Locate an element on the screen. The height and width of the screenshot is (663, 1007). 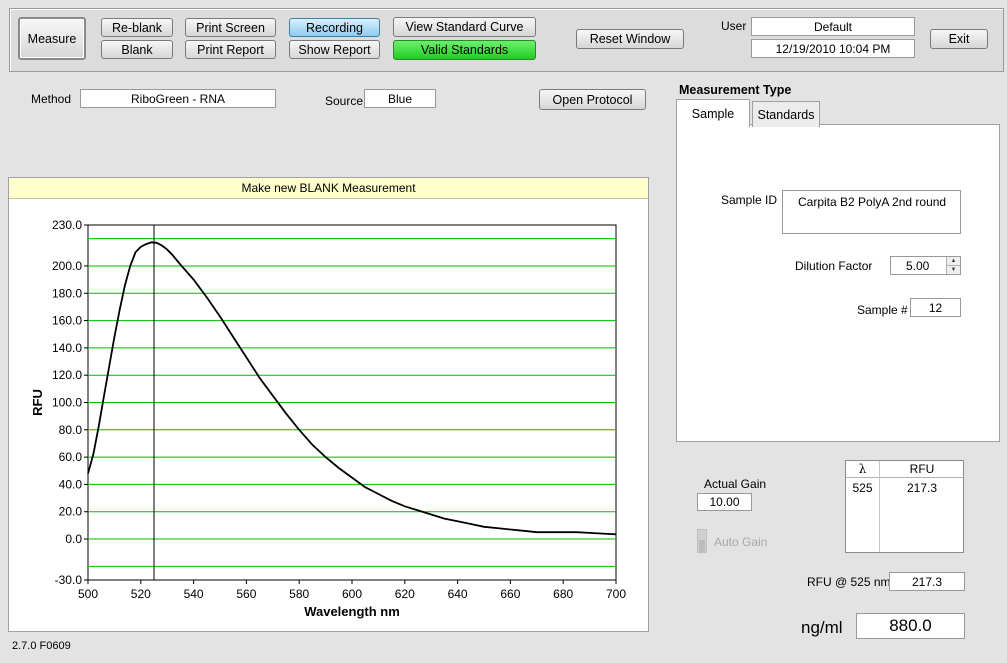
lambda-header: λ is located at coordinates (862, 469).